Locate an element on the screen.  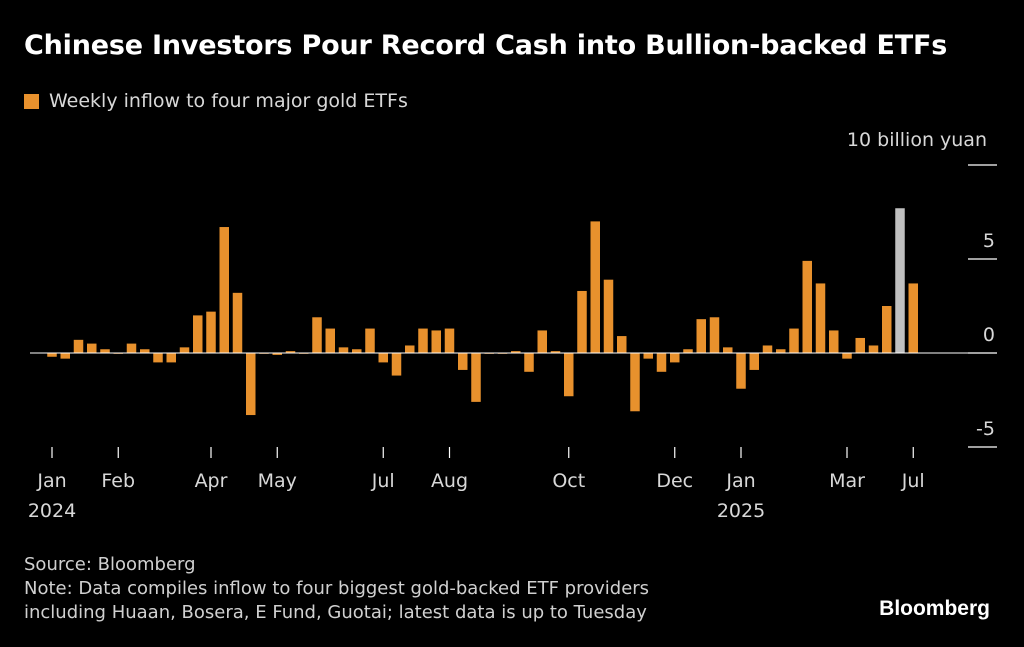
bar-latest is located at coordinates (900, 280).